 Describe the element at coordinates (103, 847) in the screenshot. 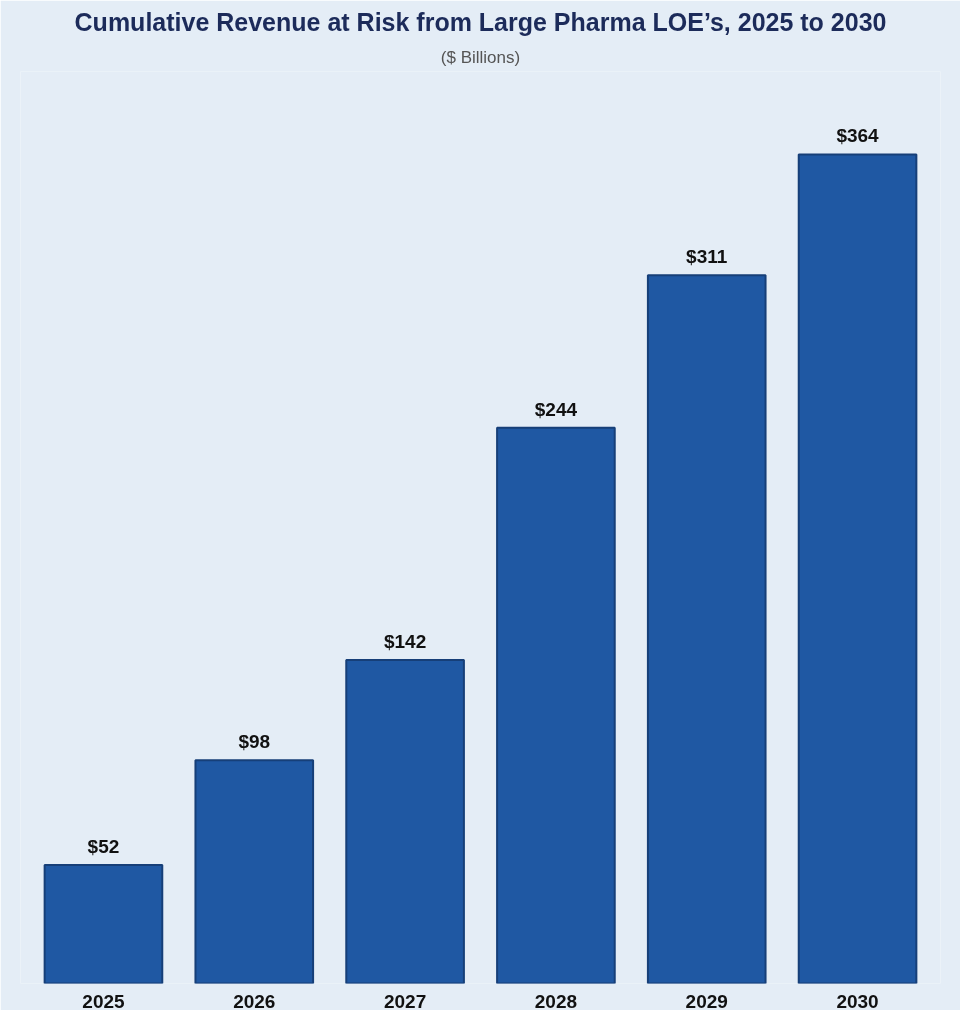

I see `data-label: $52` at that location.